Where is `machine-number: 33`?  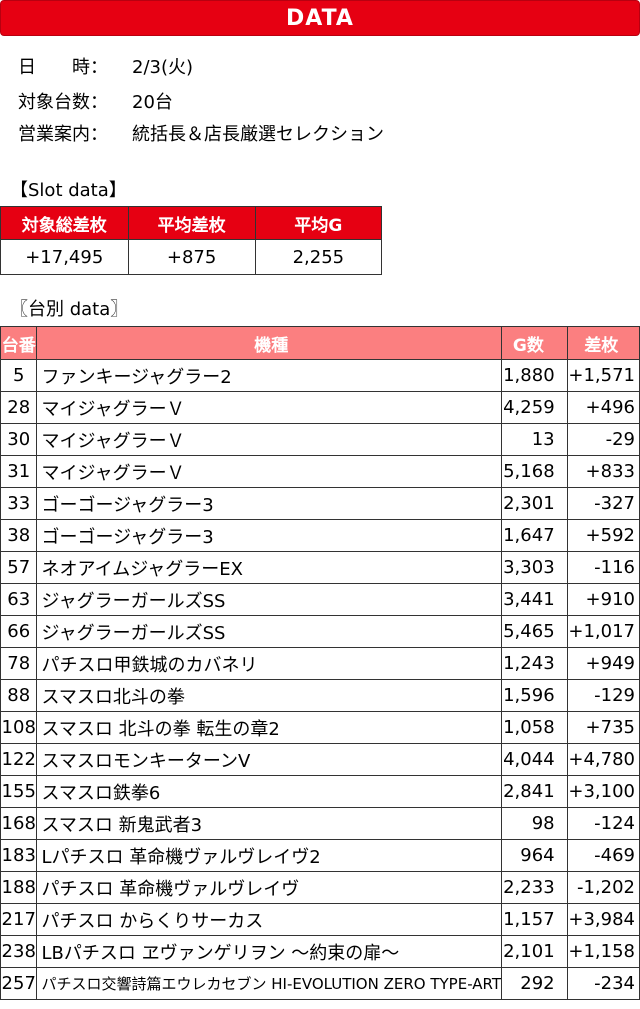 machine-number: 33 is located at coordinates (19, 503).